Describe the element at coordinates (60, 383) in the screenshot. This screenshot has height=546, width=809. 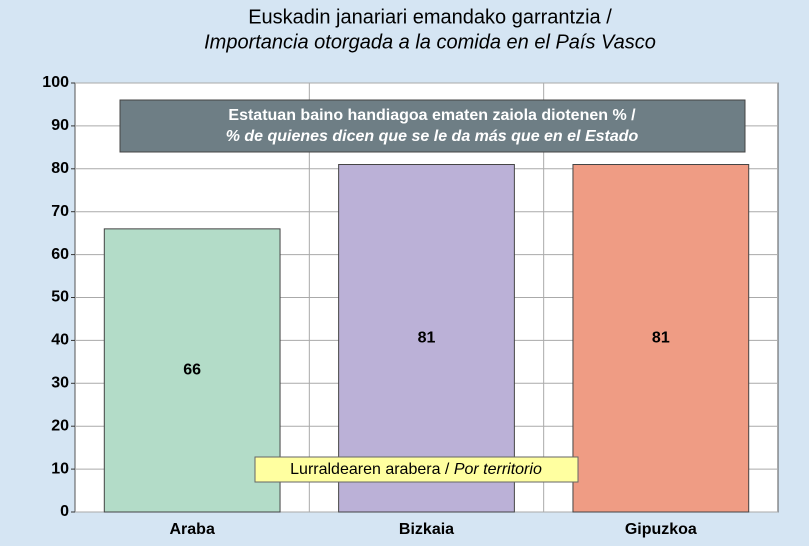
I see `y-tick-label: 30` at that location.